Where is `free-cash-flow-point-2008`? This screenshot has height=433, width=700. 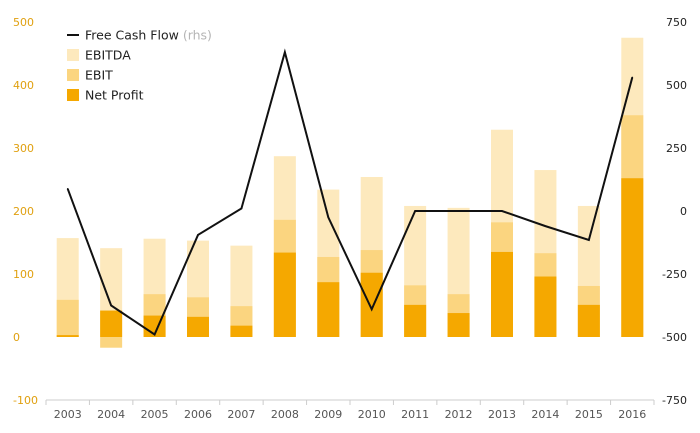
free-cash-flow-point-2008 is located at coordinates (285, 52).